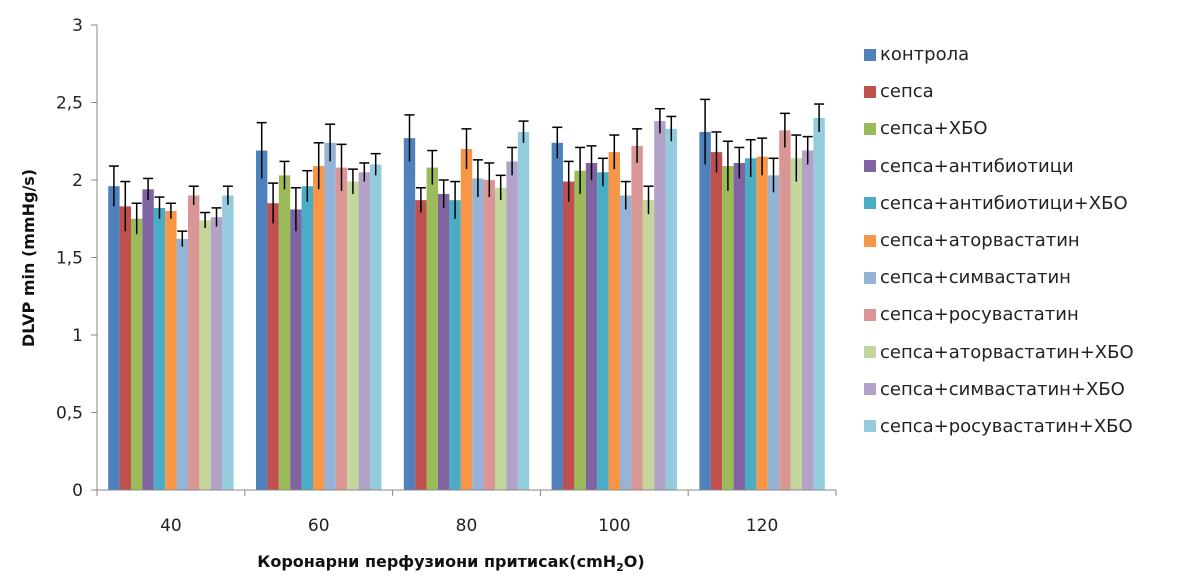 The width and height of the screenshot is (1197, 576). I want to click on y-tick-label: 1,5, so click(69, 259).